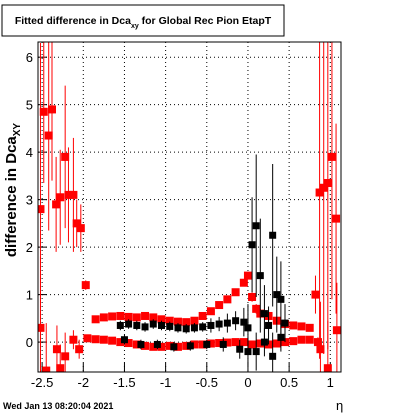  What do you see at coordinates (29, 152) in the screenshot?
I see `y-tick-label: 4` at bounding box center [29, 152].